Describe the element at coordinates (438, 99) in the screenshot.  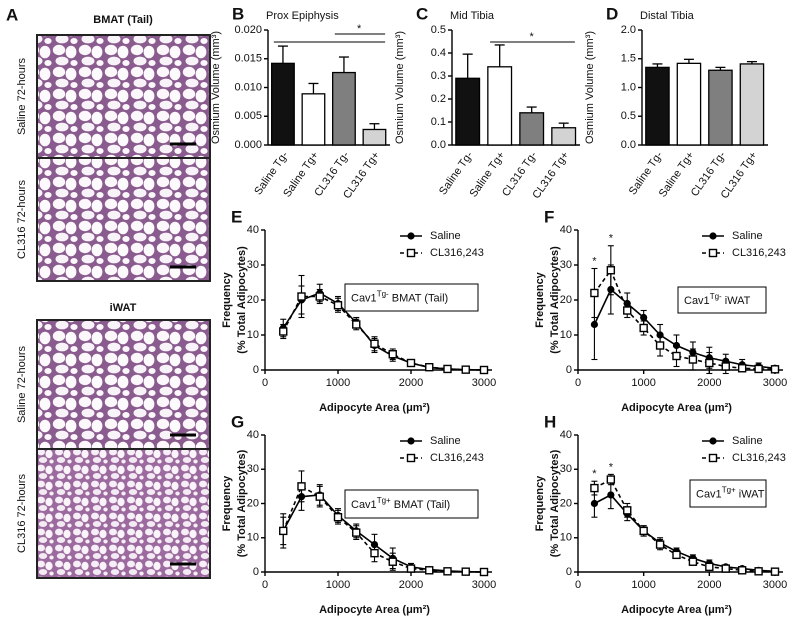
I see `y-tick-label: 0.2` at that location.